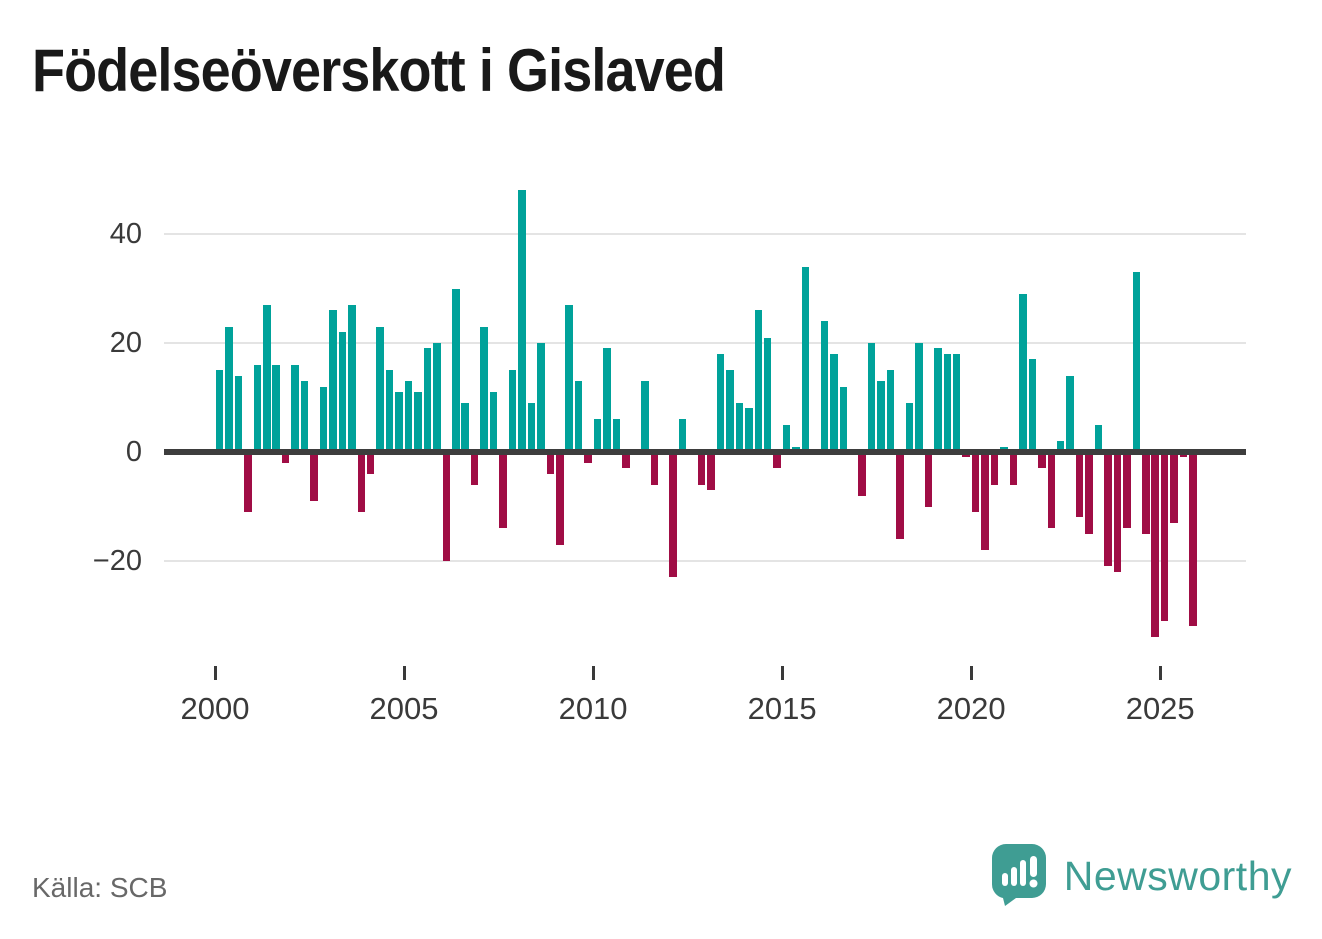 This screenshot has height=939, width=1322. What do you see at coordinates (117, 561) in the screenshot?
I see `y-axis-label: −20` at bounding box center [117, 561].